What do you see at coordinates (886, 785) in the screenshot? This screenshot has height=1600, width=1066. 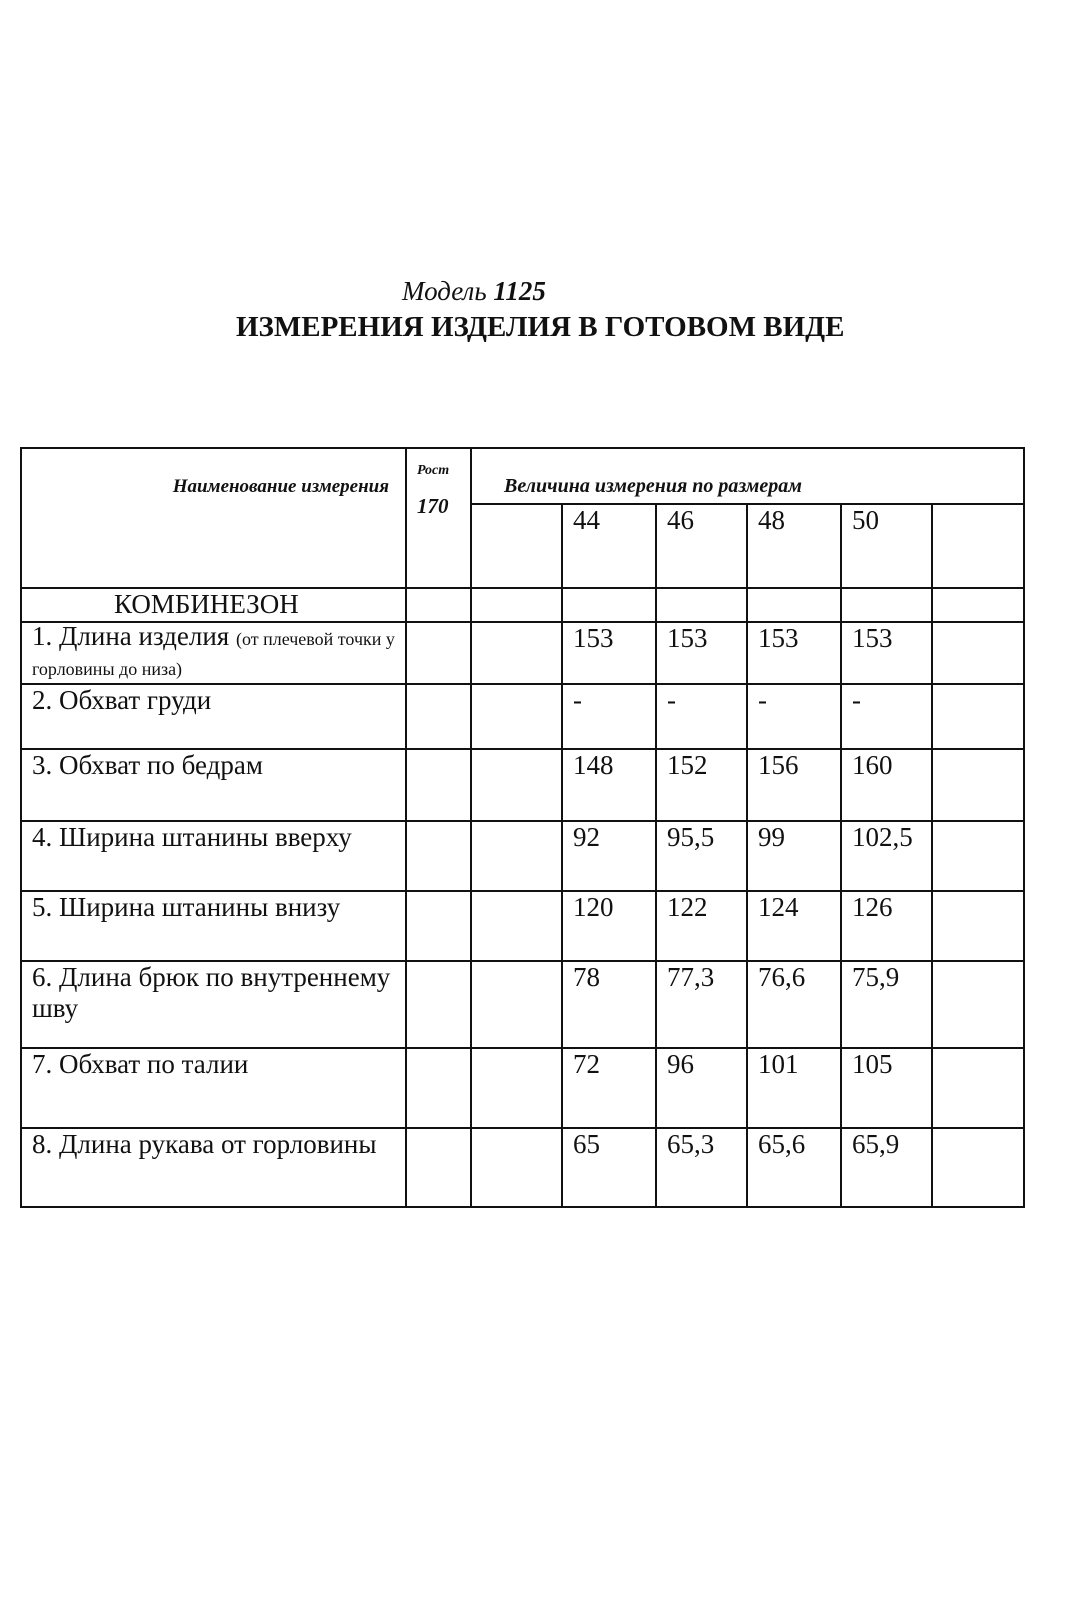 I see `value-cell: 160` at bounding box center [886, 785].